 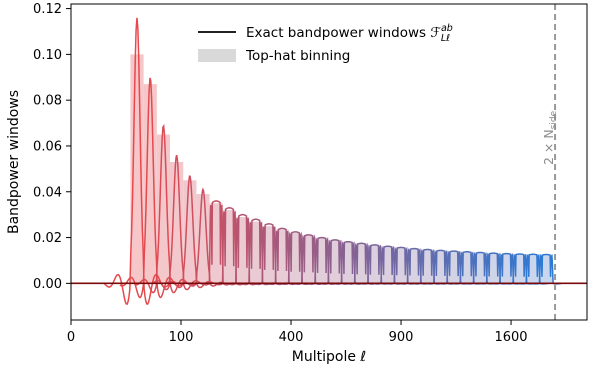 I want to click on x-axis-label: Multipole ℓ, so click(x=329, y=357).